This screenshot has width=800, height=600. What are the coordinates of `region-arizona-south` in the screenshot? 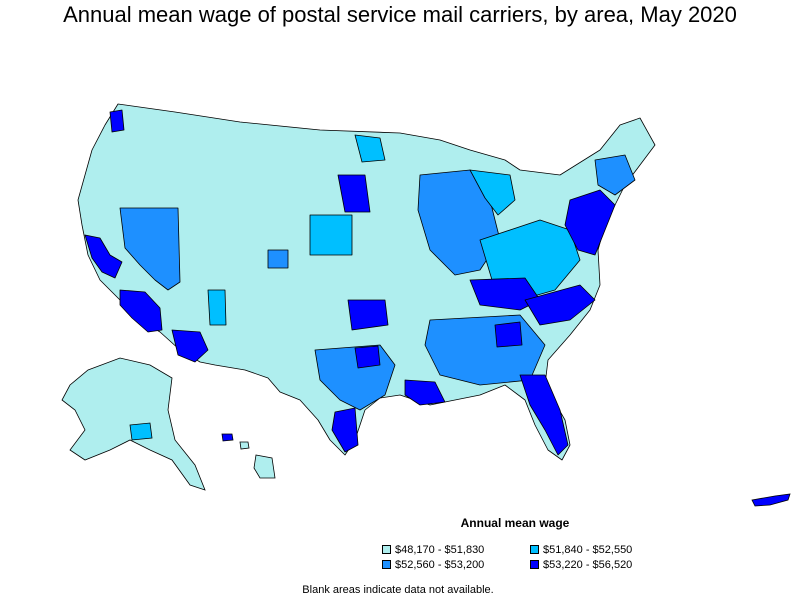 It's located at (190, 346).